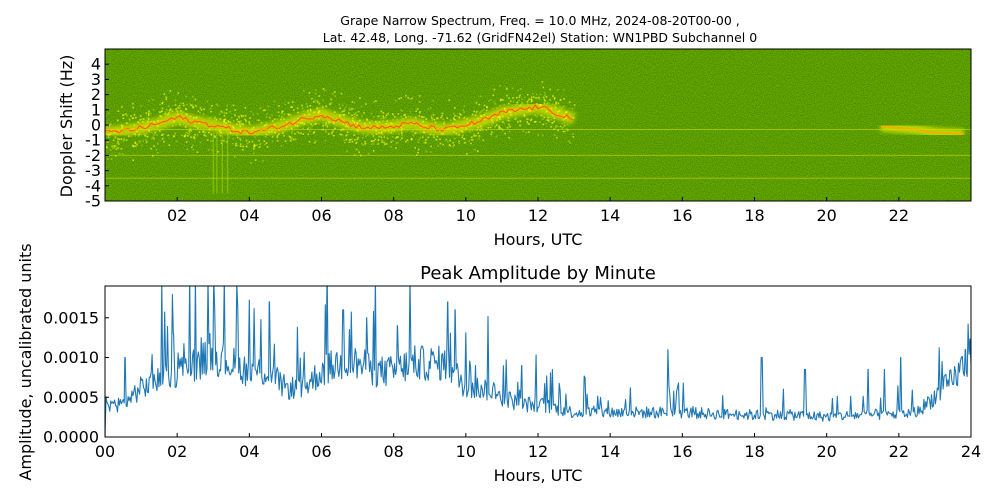 Image resolution: width=1000 pixels, height=504 pixels. Describe the element at coordinates (177, 215) in the screenshot. I see `spectrogram-x-tick-label: 02` at that location.